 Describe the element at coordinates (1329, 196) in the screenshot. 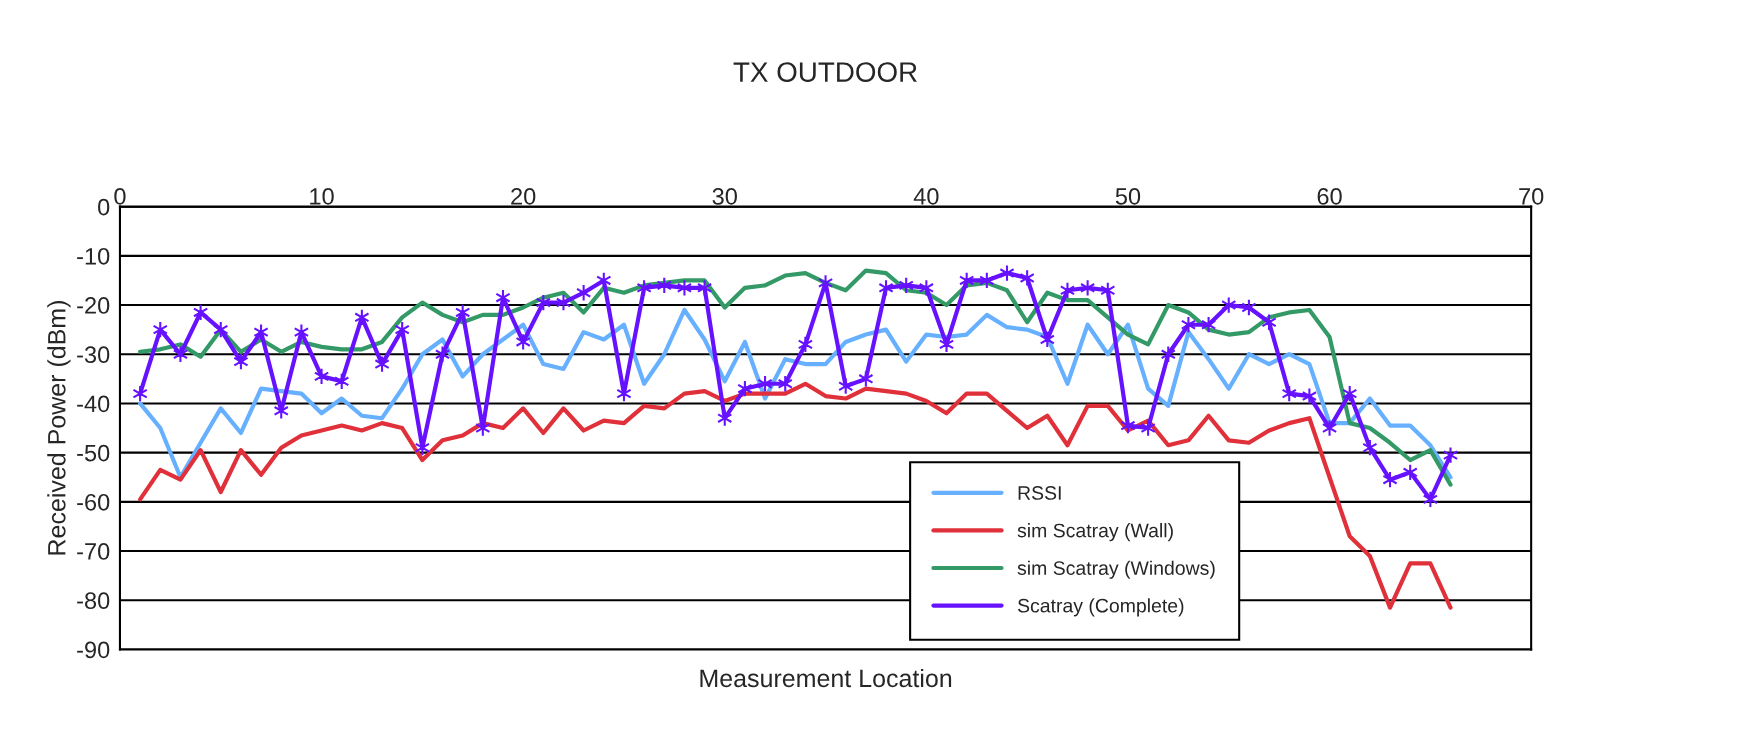

I see `x-tick-label: 60` at that location.